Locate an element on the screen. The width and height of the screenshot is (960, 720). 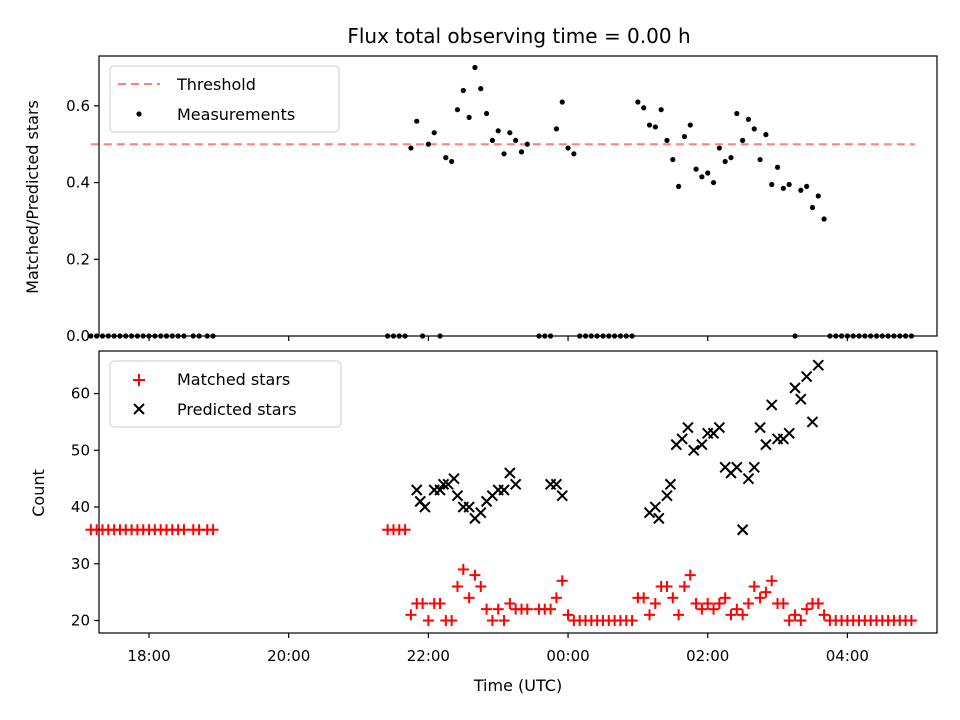
x-tick-label: 04:00 is located at coordinates (847, 656).